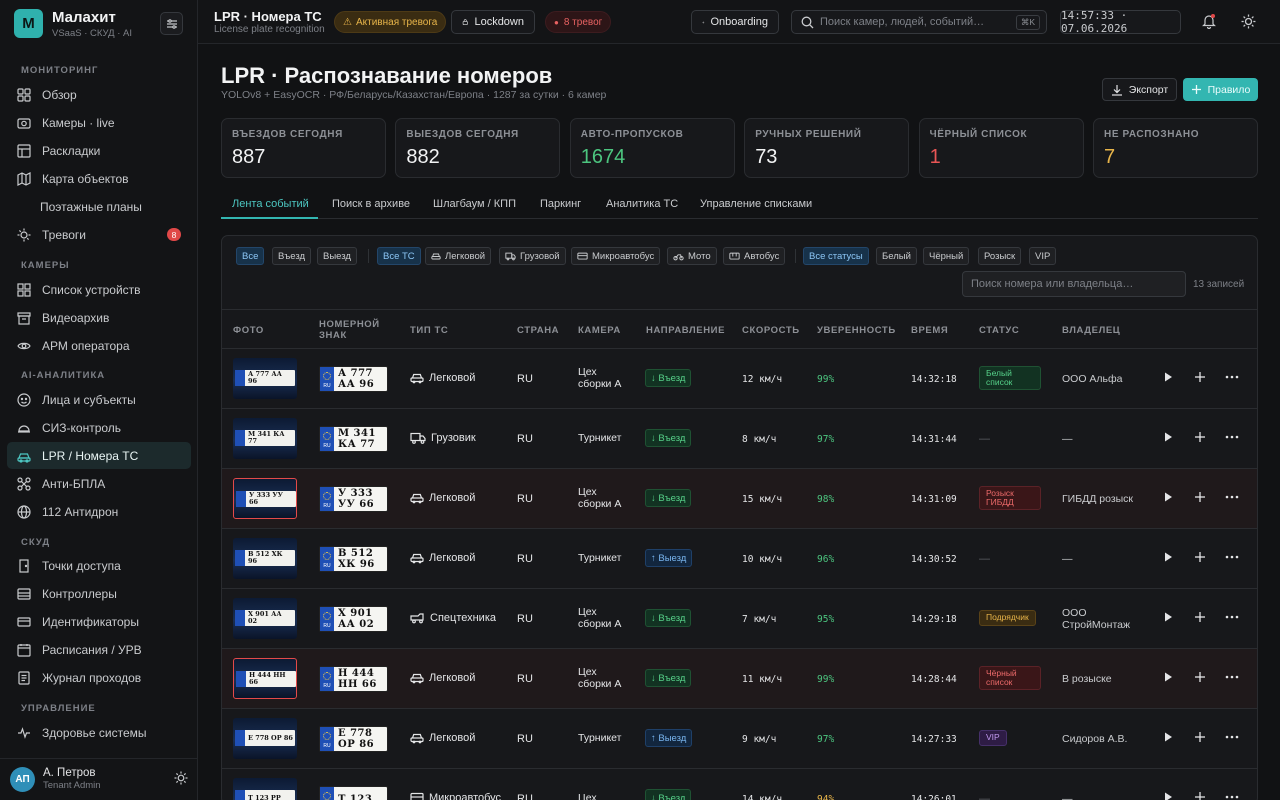 This screenshot has height=800, width=1280. I want to click on user-profile: АП А. Петров Tenant Admin, so click(99, 779).